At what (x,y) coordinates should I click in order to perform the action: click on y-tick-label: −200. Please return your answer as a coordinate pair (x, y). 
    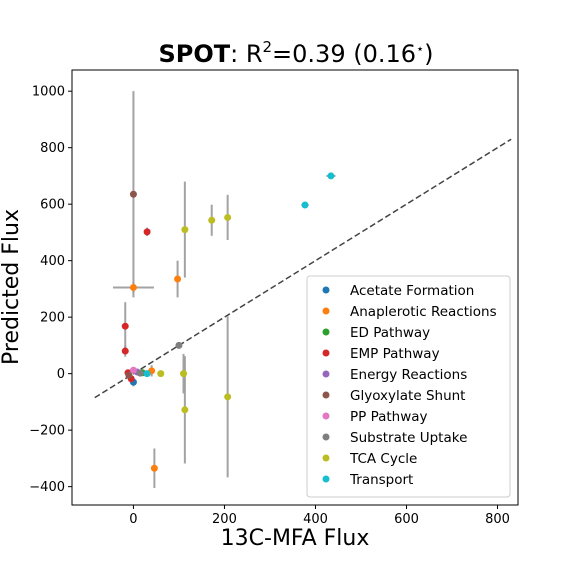
    Looking at the image, I should click on (47, 431).